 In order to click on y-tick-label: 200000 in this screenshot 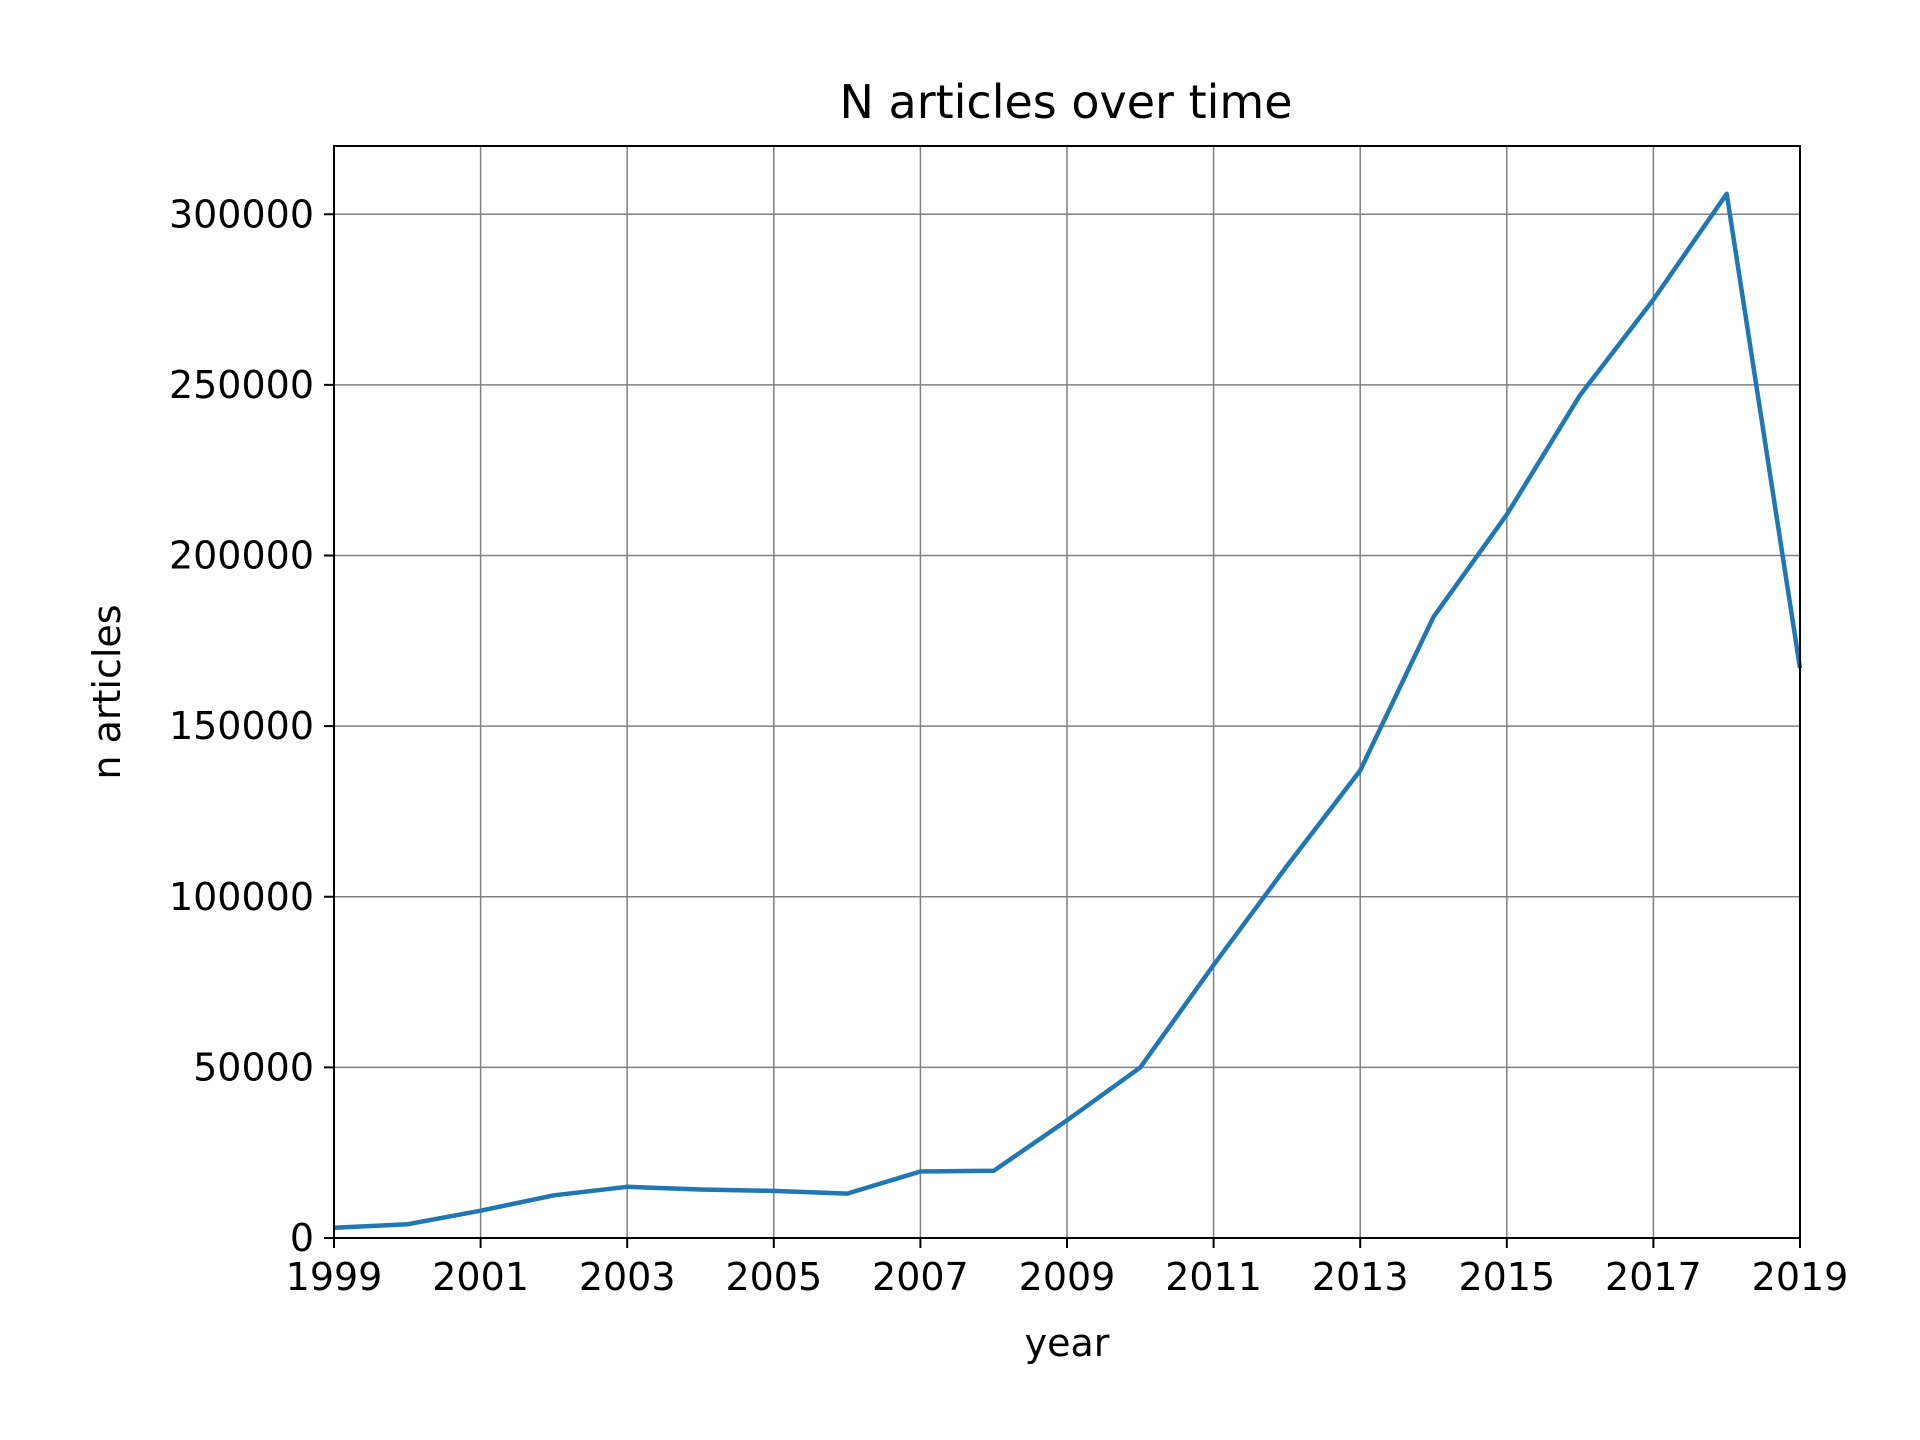, I will do `click(241, 556)`.